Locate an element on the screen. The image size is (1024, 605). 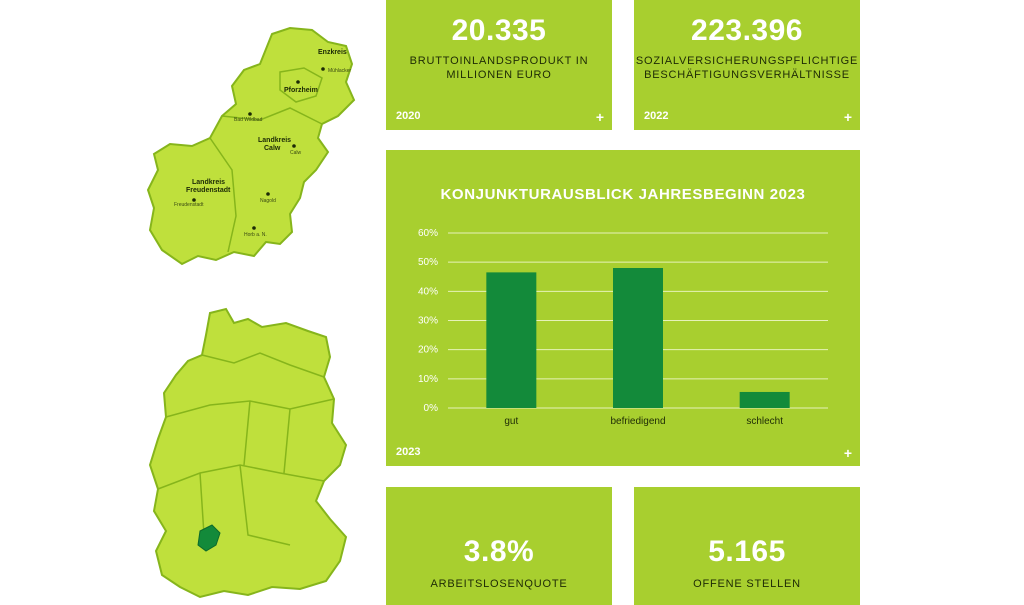
chart-title: KONJUNKTURAUSBLICK JAHRESBEGINN 2023 is located at coordinates (623, 194).